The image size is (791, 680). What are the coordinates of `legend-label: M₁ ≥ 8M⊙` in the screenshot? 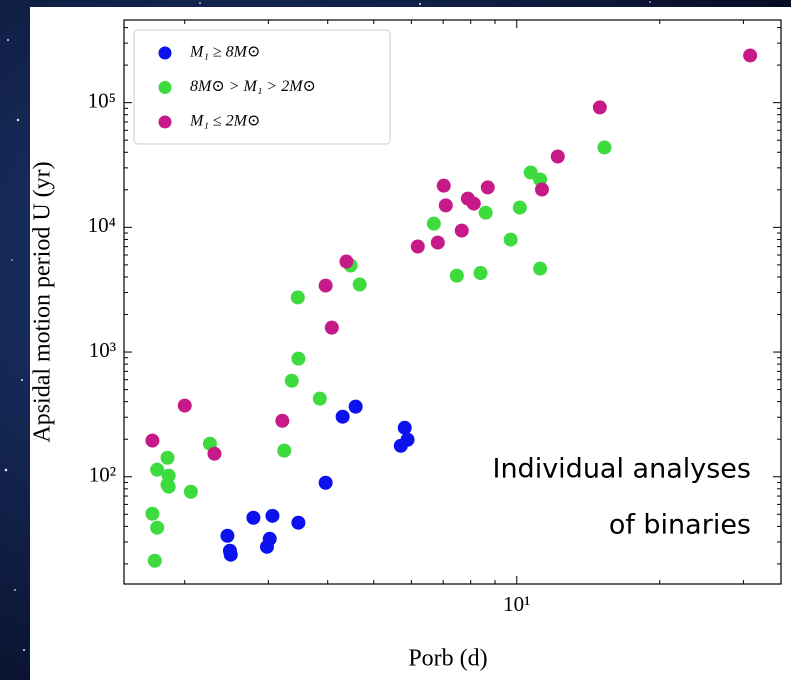 It's located at (224, 52).